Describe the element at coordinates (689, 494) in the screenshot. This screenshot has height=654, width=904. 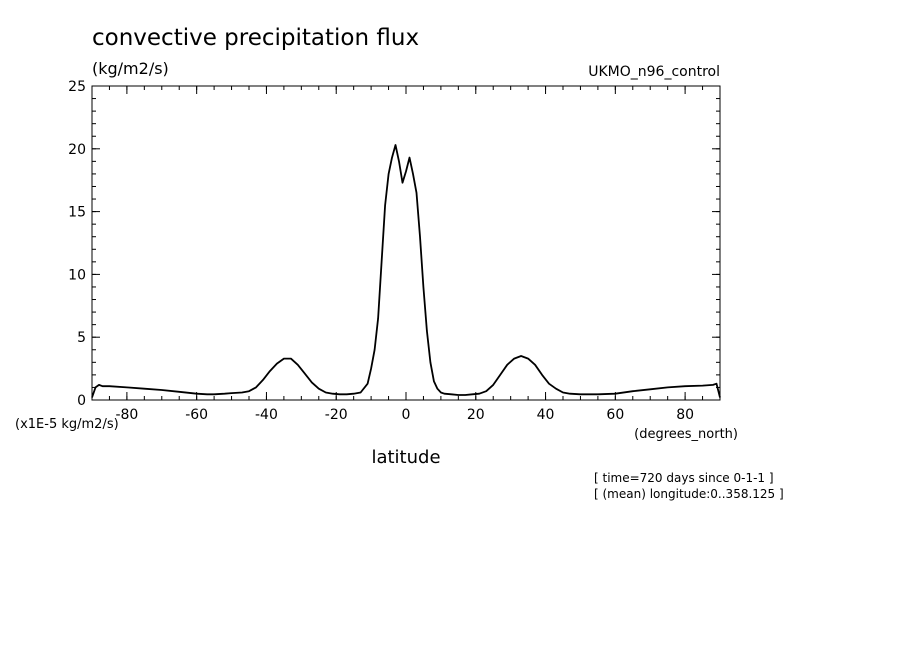
I see `footnote-longitude: [ (mean) longitude:0..358.125 ]` at that location.